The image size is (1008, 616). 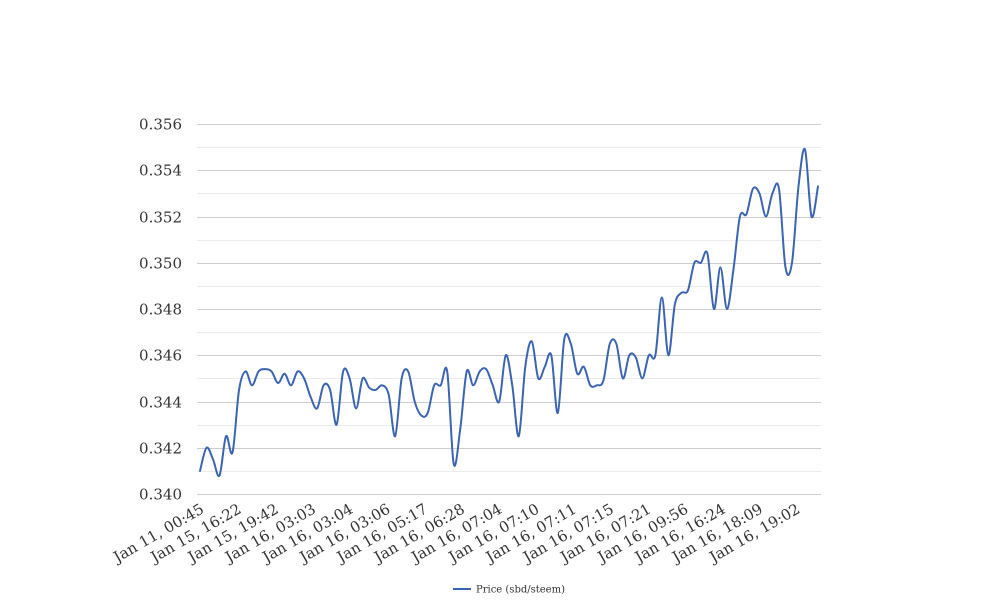 I want to click on y-tick-label: 0.352, so click(x=160, y=218).